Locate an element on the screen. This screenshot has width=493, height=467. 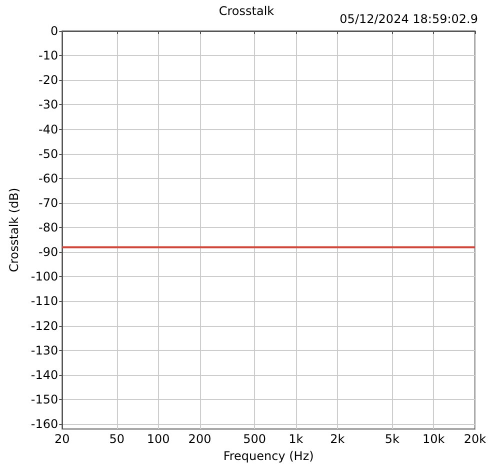
y-tick-label: -100 is located at coordinates (44, 277).